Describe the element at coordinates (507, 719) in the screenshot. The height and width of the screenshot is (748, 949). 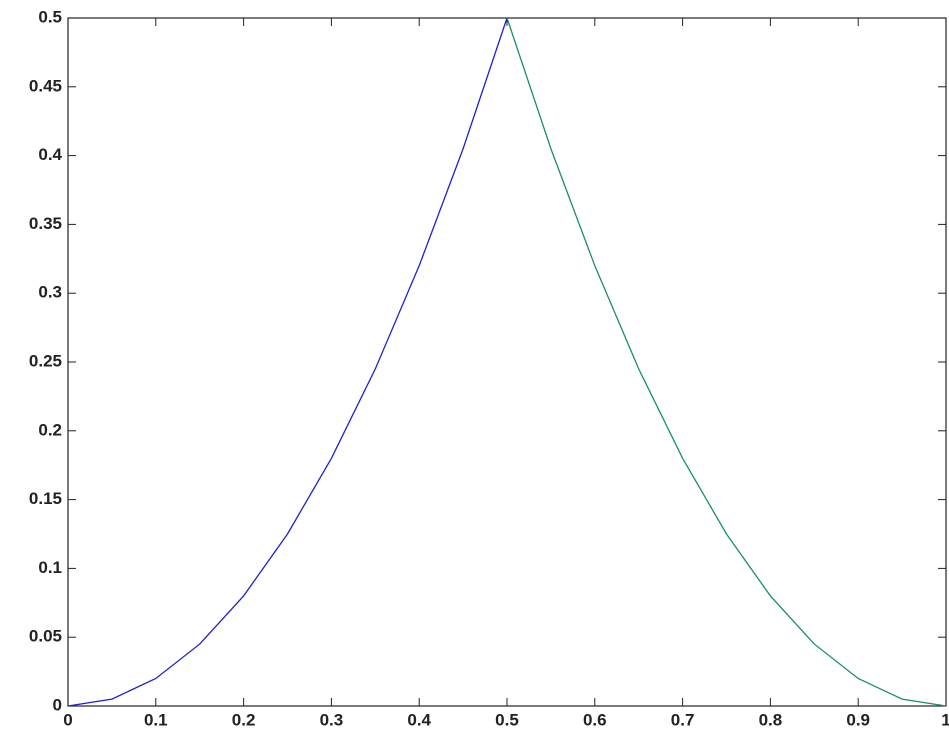
I see `x-tick-label: 0.5` at that location.